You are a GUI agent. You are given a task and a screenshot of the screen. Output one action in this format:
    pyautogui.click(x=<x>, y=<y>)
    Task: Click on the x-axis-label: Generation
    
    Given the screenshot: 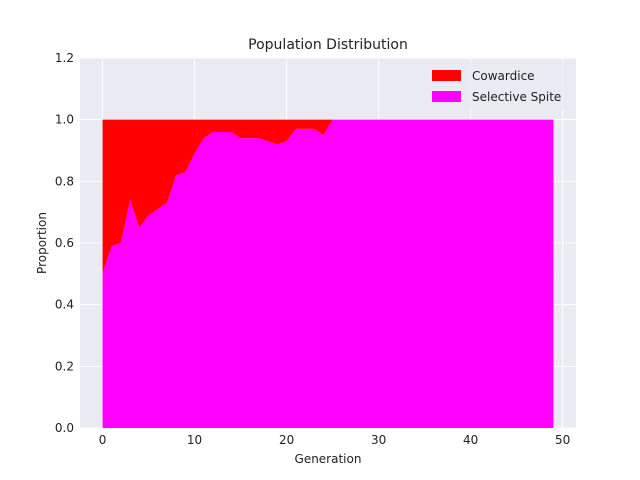 What is the action you would take?
    pyautogui.click(x=328, y=459)
    